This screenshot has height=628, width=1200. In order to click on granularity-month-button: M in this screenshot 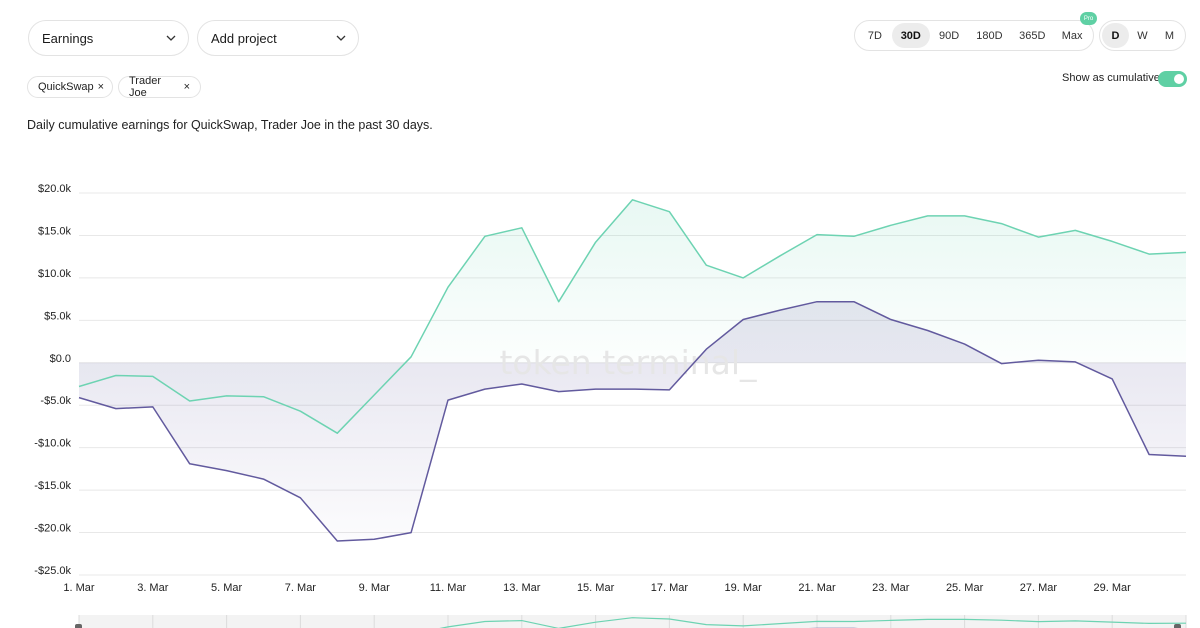, I will do `click(1169, 35)`.